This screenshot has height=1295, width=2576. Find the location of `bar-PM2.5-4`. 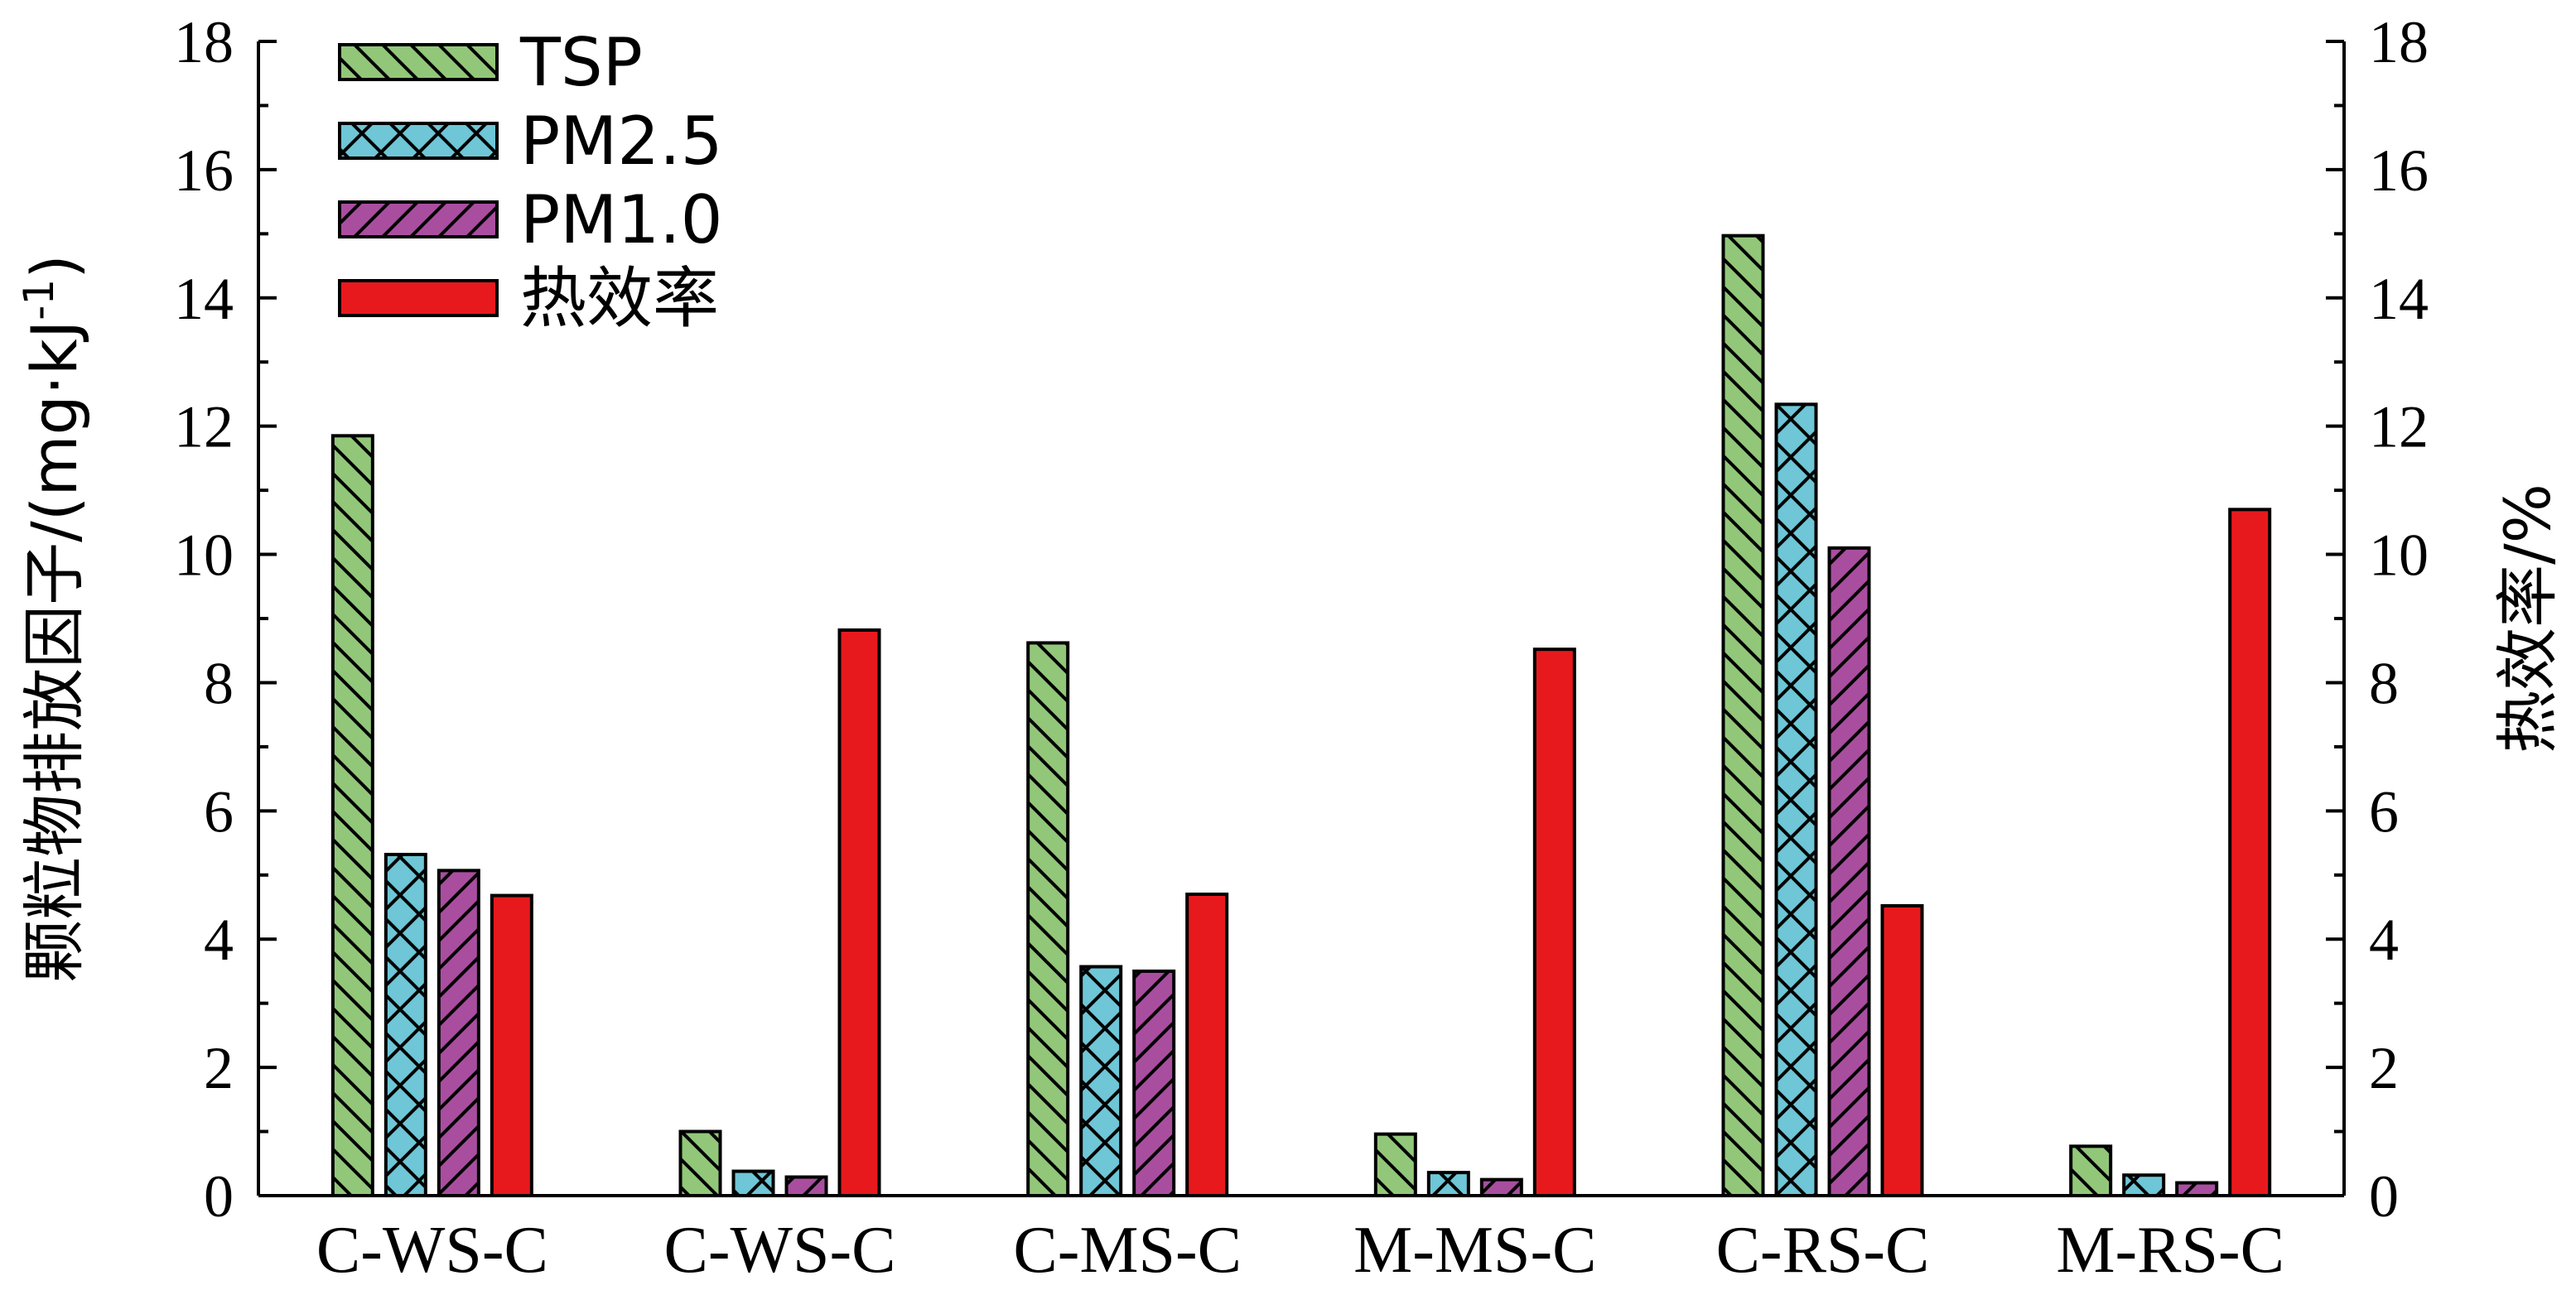

bar-PM2.5-4 is located at coordinates (1448, 1184).